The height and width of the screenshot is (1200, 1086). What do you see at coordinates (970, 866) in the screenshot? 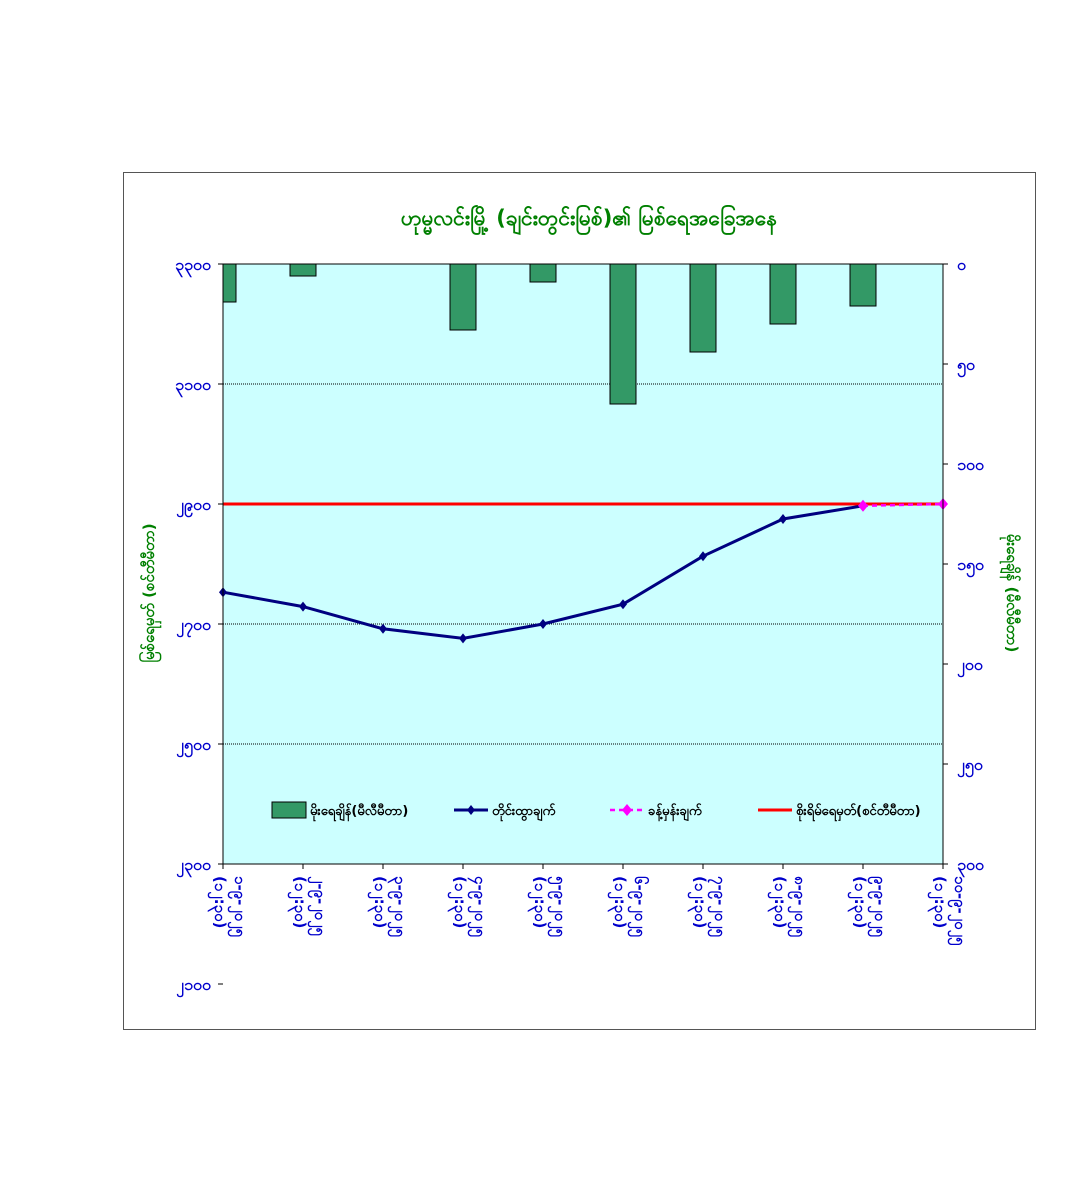
I see `right-tick-label: ၃၀၀` at bounding box center [970, 866].